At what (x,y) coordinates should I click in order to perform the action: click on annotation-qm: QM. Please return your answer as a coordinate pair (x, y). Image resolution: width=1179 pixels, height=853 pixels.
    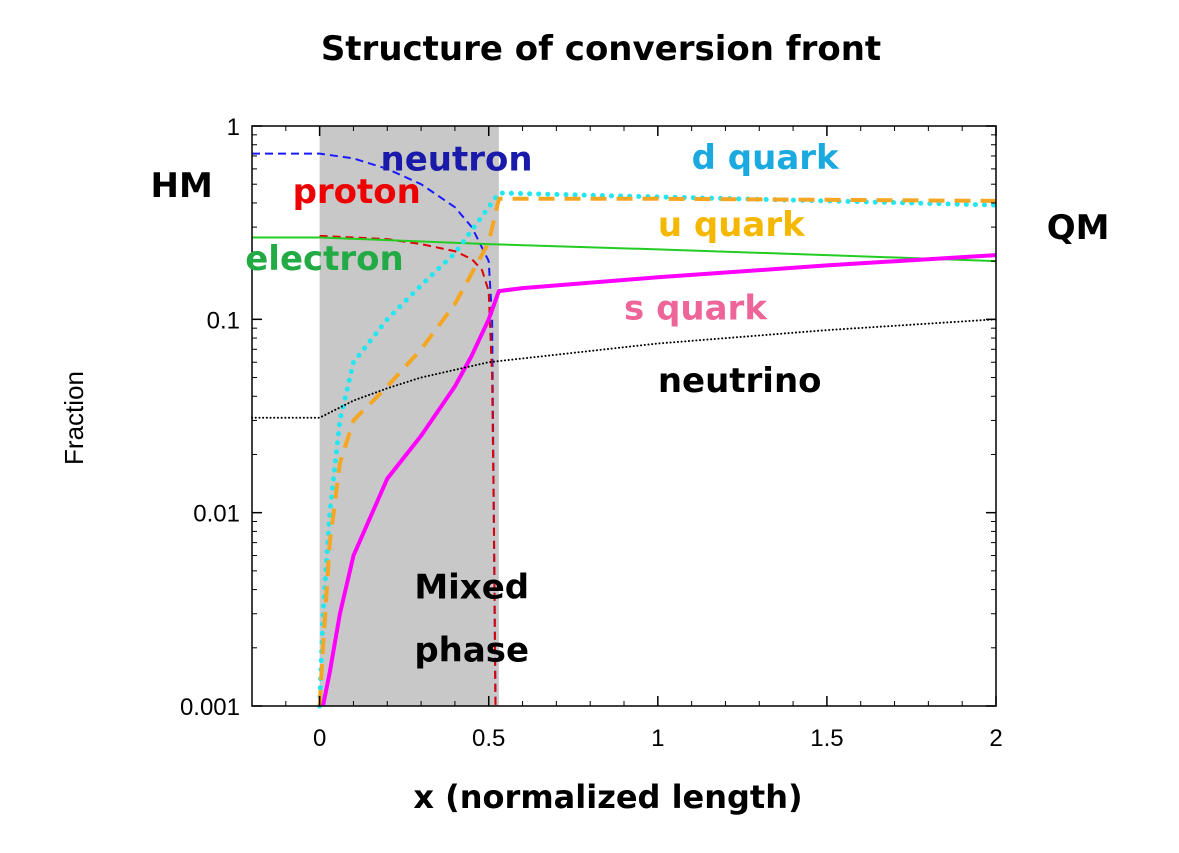
    Looking at the image, I should click on (1078, 228).